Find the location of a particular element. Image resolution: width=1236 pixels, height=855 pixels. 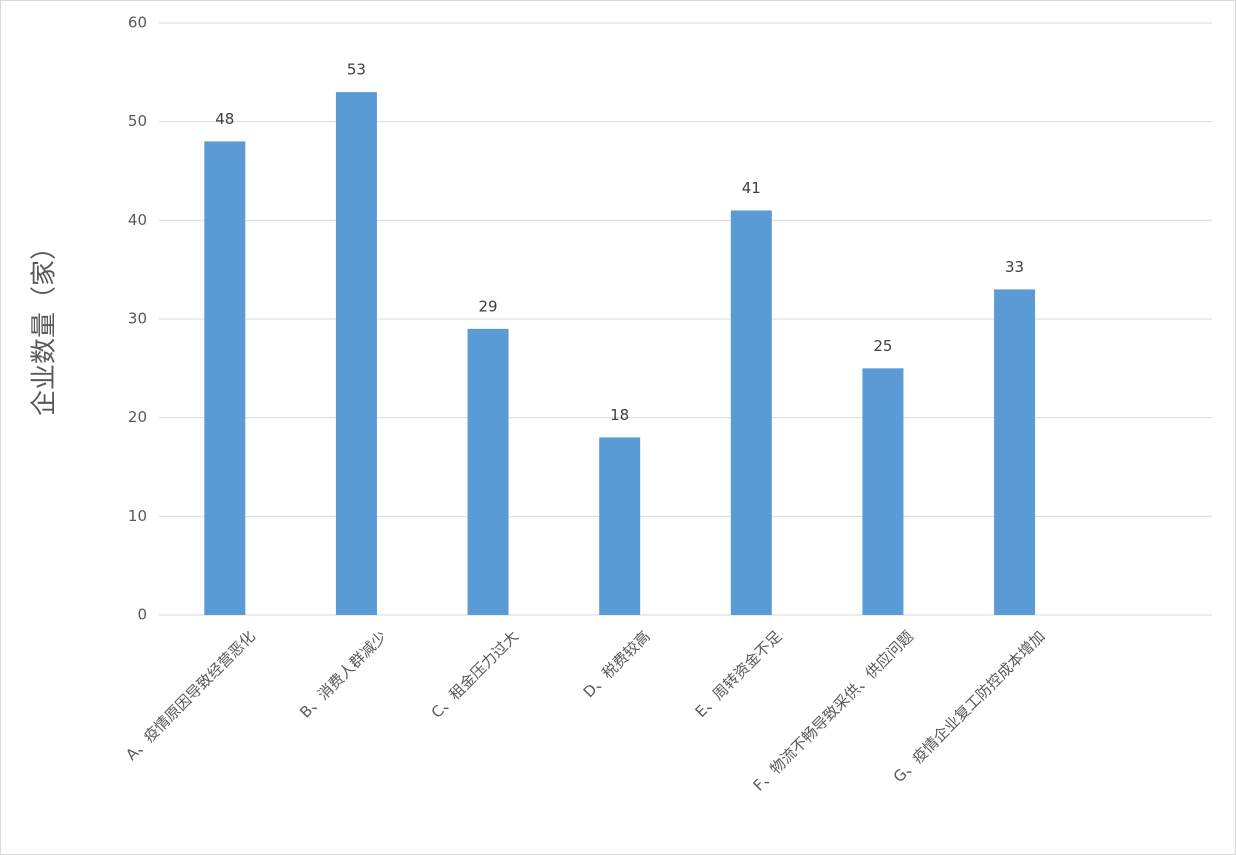

y-tick-label: 60 is located at coordinates (137, 23).